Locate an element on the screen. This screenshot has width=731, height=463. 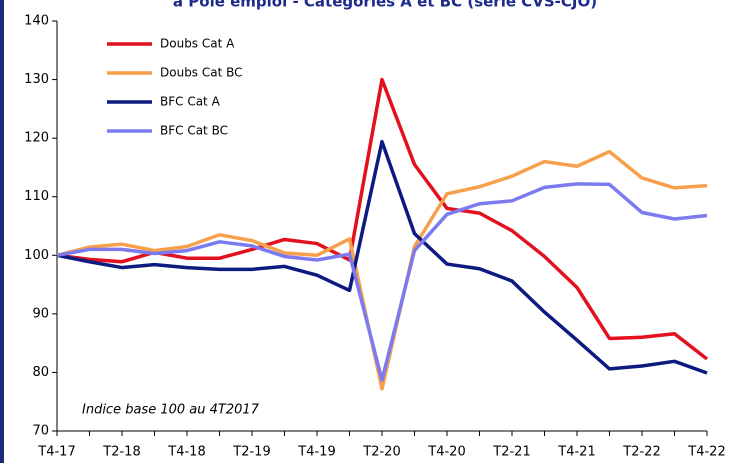
x-tick-label: T4-19 is located at coordinates (316, 452).